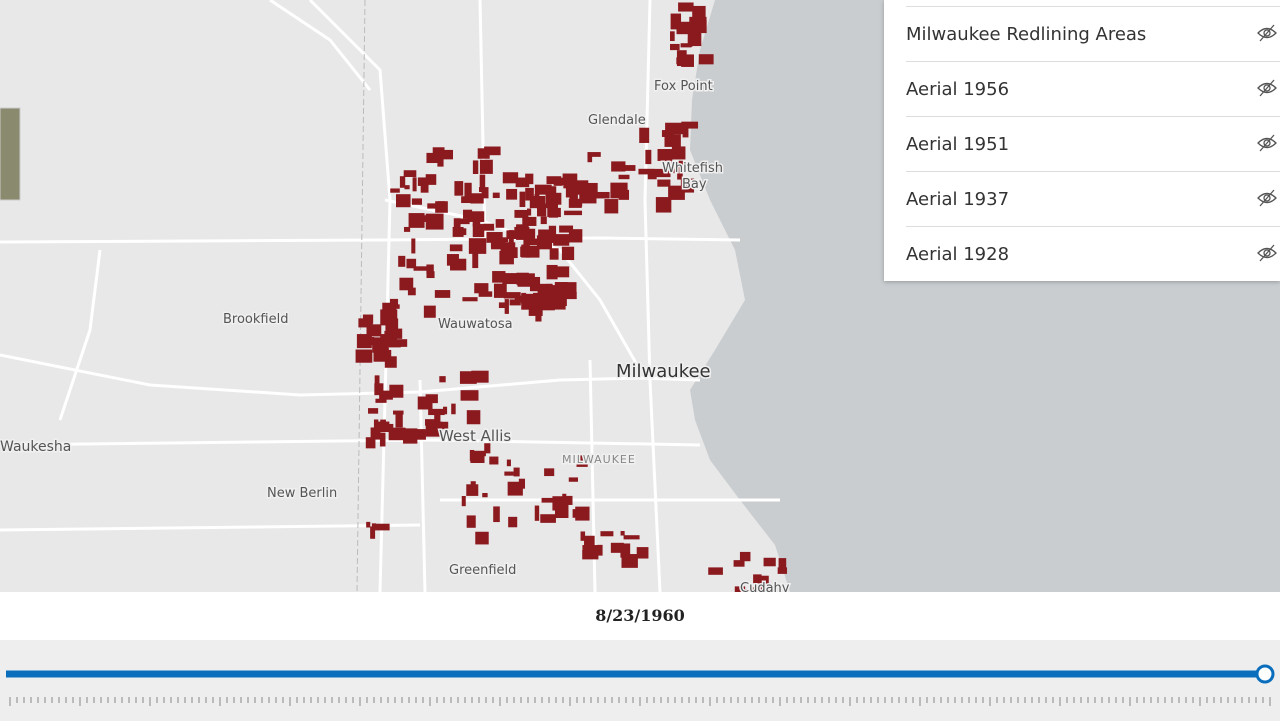 The width and height of the screenshot is (1280, 721). Describe the element at coordinates (640, 680) in the screenshot. I see `time-slider` at that location.